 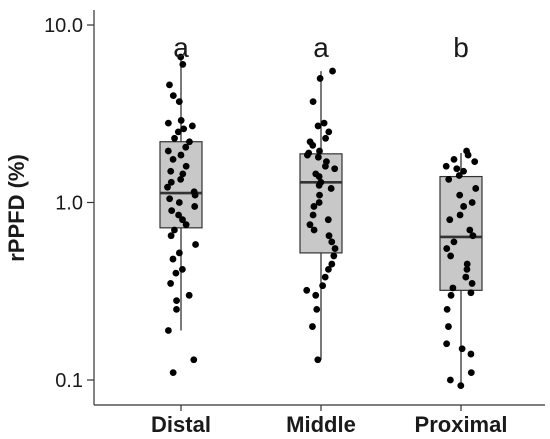 I want to click on points-distal, so click(x=181, y=215).